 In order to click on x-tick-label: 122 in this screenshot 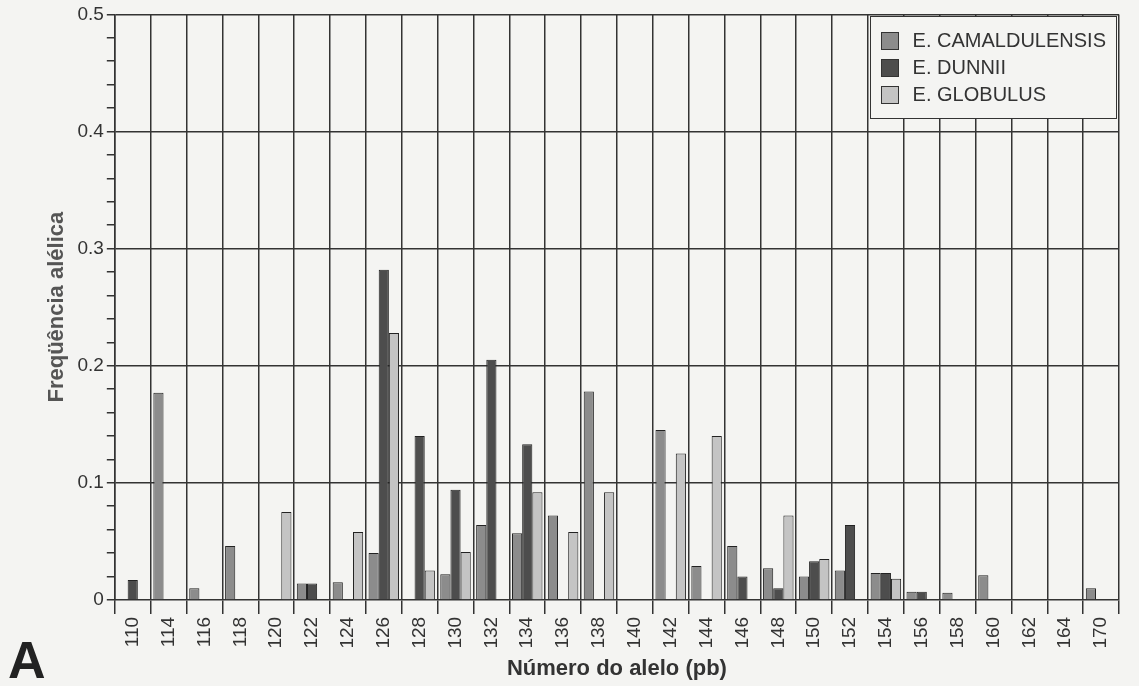, I will do `click(311, 632)`.